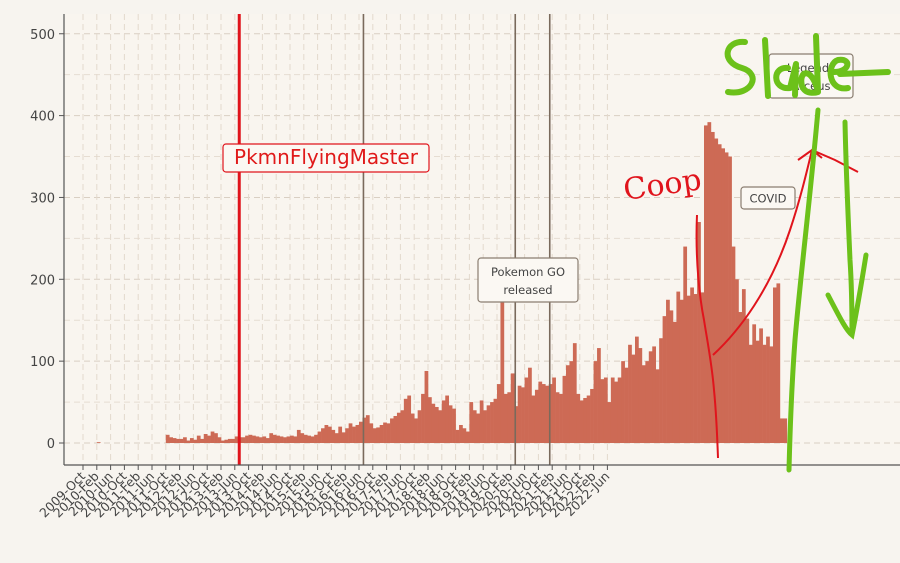  What do you see at coordinates (528, 272) in the screenshot?
I see `event-label-pokemon-go-text: Pokemon GO` at bounding box center [528, 272].